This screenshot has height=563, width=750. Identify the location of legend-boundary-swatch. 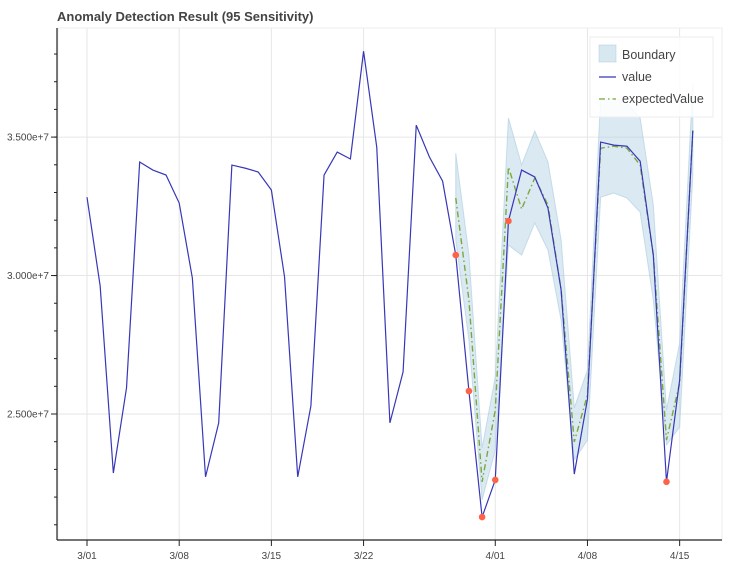
(607, 53).